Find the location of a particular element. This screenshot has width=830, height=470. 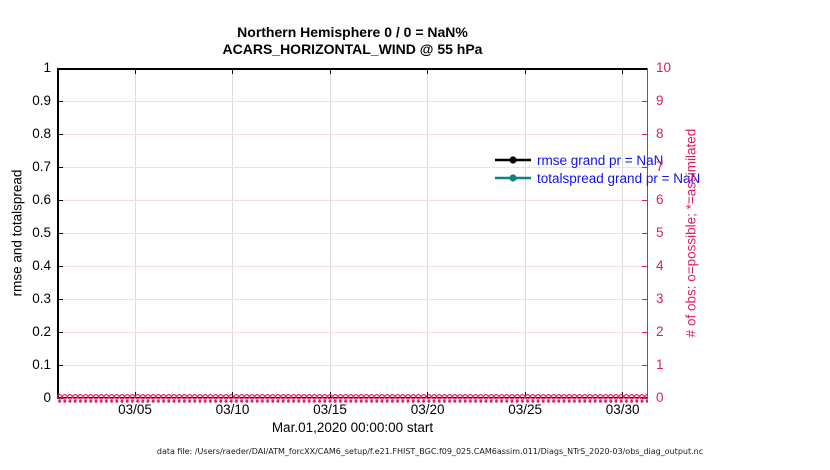

legend-item-totalspread: totalspread grand pr = NaN is located at coordinates (597, 178).